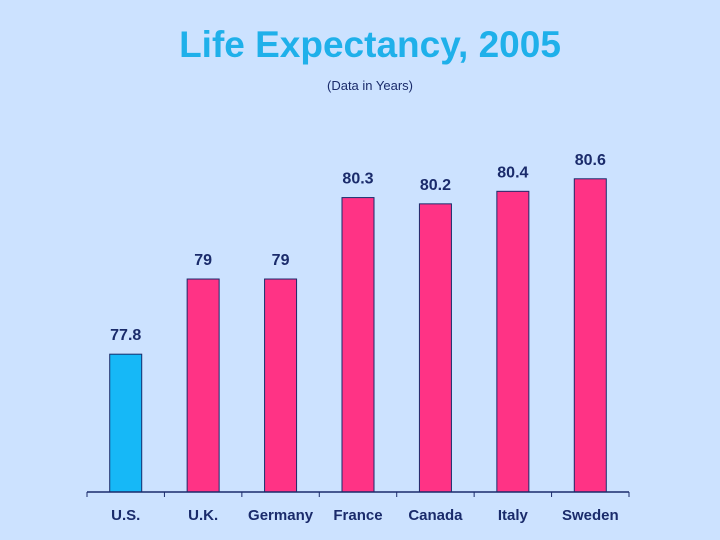 The height and width of the screenshot is (540, 720). What do you see at coordinates (590, 160) in the screenshot?
I see `data-label: 80.6` at bounding box center [590, 160].